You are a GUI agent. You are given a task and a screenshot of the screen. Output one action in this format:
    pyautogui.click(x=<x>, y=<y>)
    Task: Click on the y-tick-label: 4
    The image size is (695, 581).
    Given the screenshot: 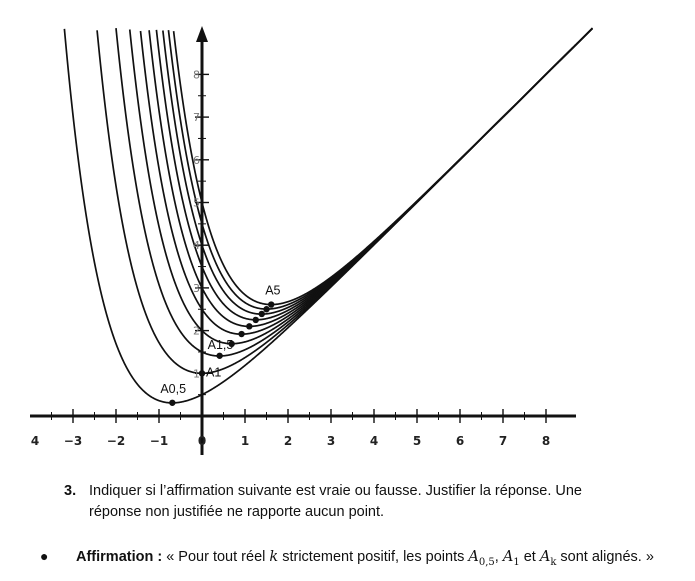 What is the action you would take?
    pyautogui.click(x=196, y=245)
    